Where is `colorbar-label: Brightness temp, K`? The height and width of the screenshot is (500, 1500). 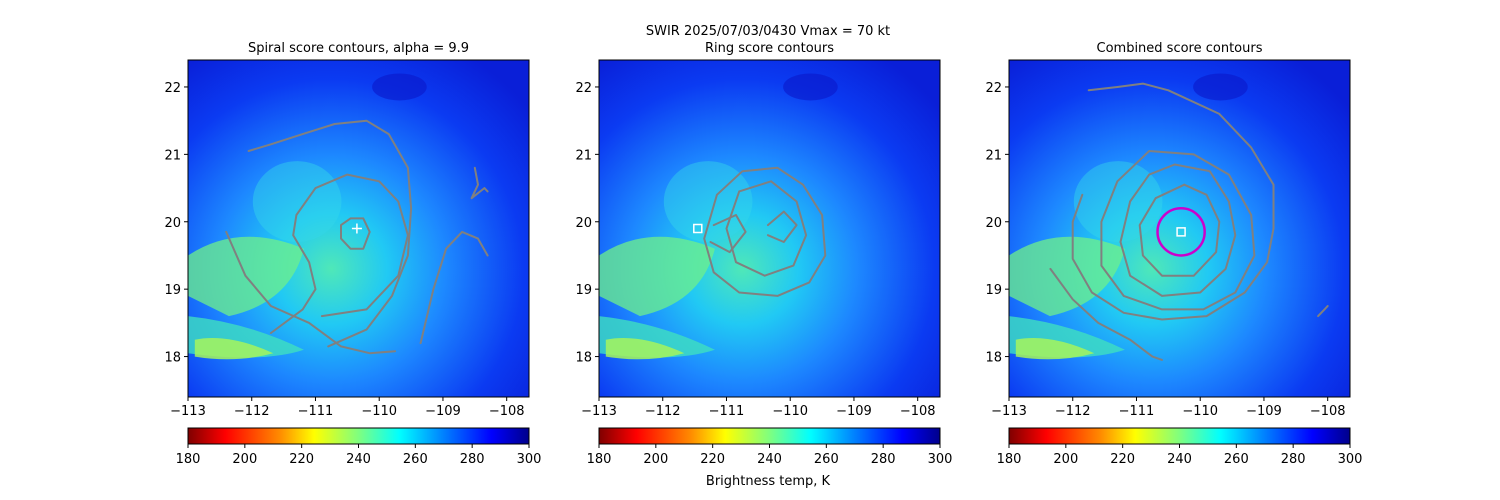
colorbar-label: Brightness temp, K is located at coordinates (768, 481).